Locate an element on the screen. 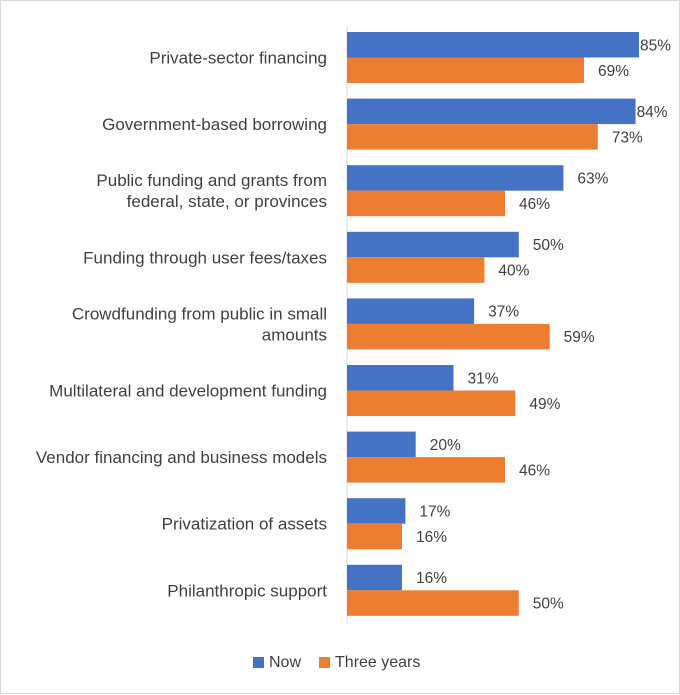  data-label-now: 31% is located at coordinates (482, 378).